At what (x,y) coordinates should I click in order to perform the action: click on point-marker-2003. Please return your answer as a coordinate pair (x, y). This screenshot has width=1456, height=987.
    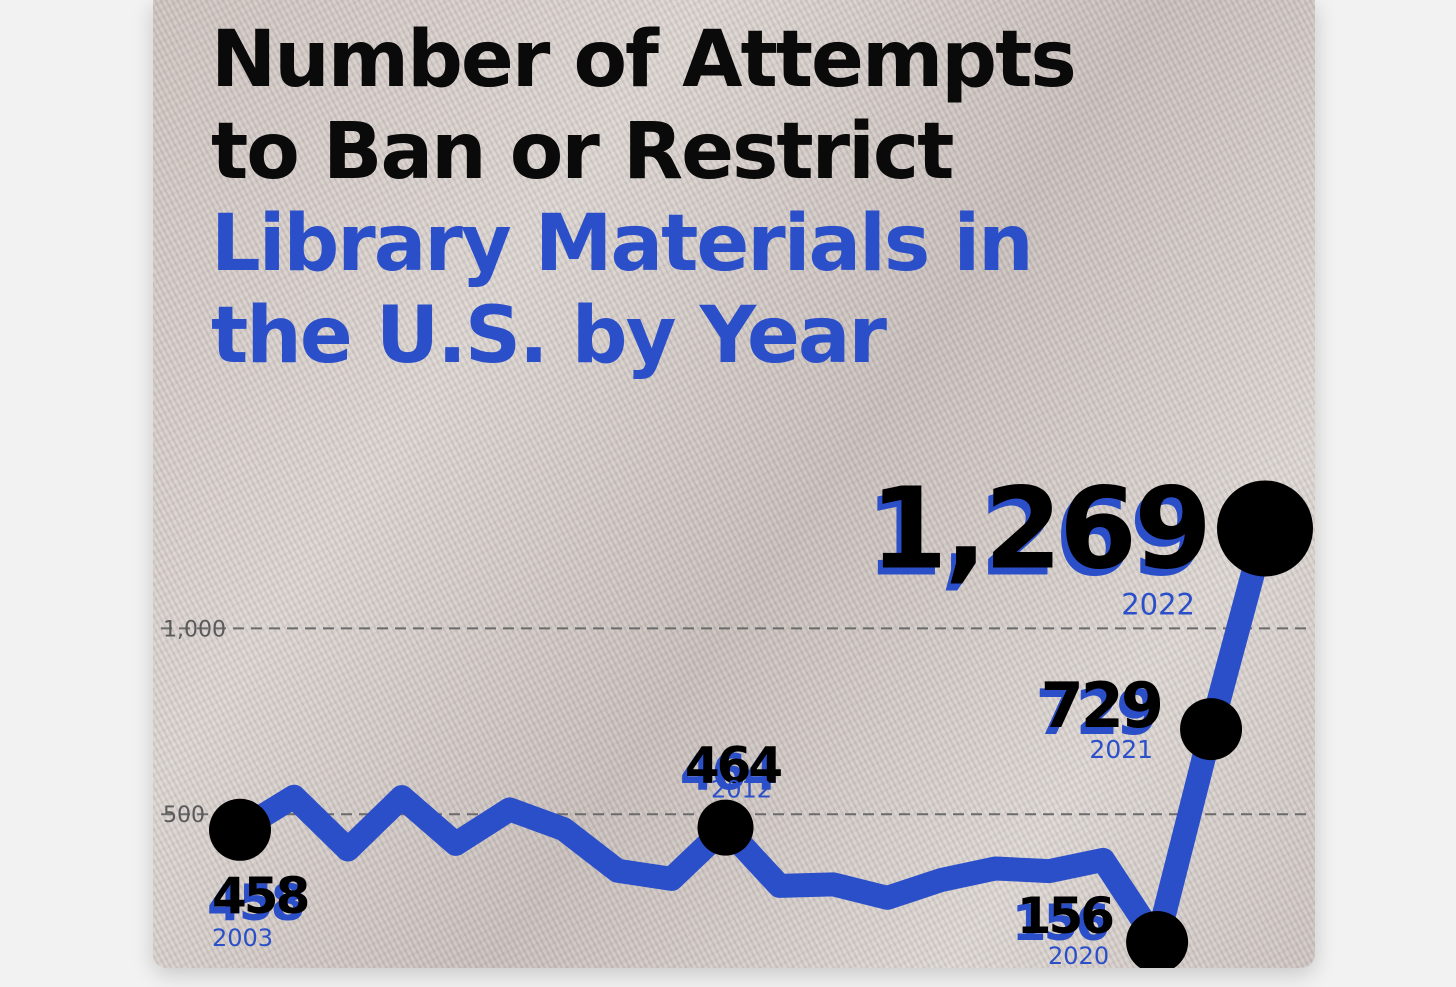
    Looking at the image, I should click on (240, 829).